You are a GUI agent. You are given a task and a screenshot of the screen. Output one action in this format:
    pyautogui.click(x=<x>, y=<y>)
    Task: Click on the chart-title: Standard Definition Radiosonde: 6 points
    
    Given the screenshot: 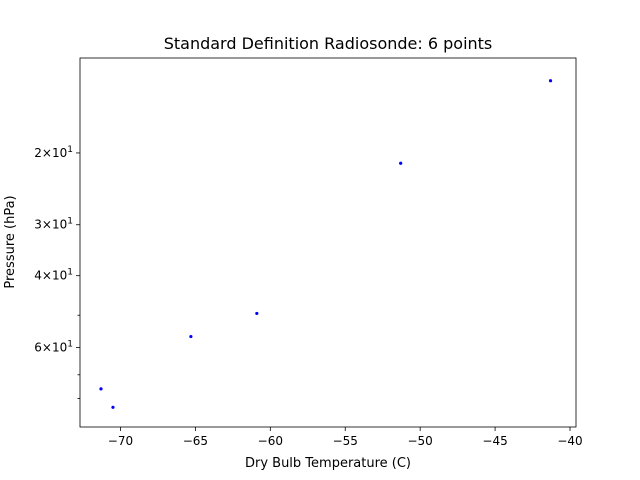 What is the action you would take?
    pyautogui.click(x=328, y=43)
    